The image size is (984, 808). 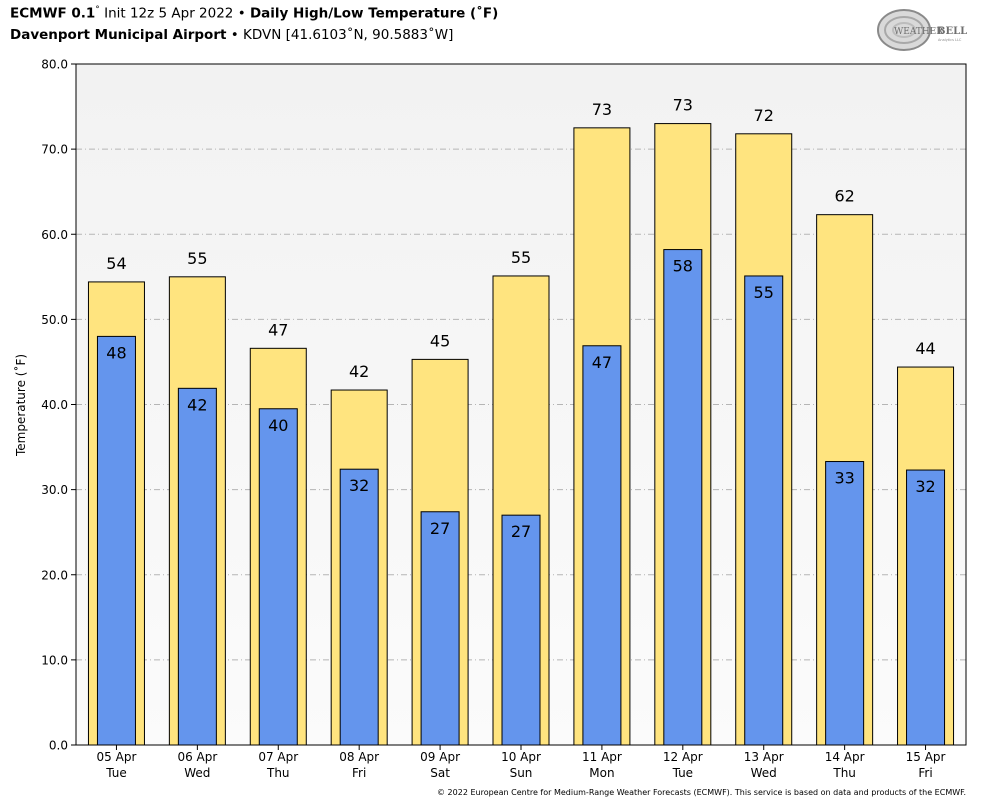 What do you see at coordinates (844, 478) in the screenshot?
I see `low-temp-label: 33` at bounding box center [844, 478].